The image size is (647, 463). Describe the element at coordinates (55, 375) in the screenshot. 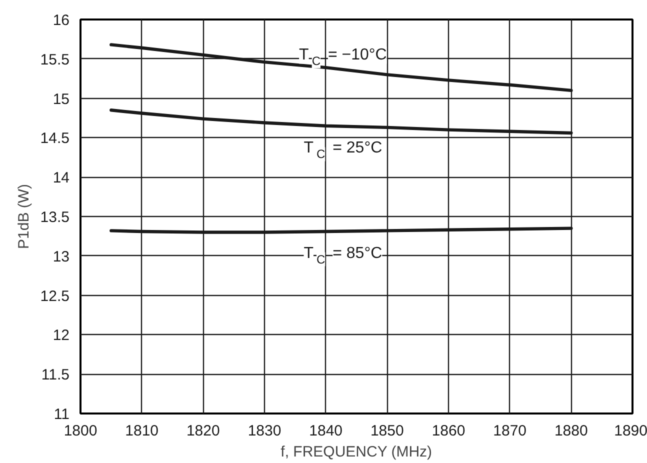

I see `y-tick-label: 11.5` at that location.